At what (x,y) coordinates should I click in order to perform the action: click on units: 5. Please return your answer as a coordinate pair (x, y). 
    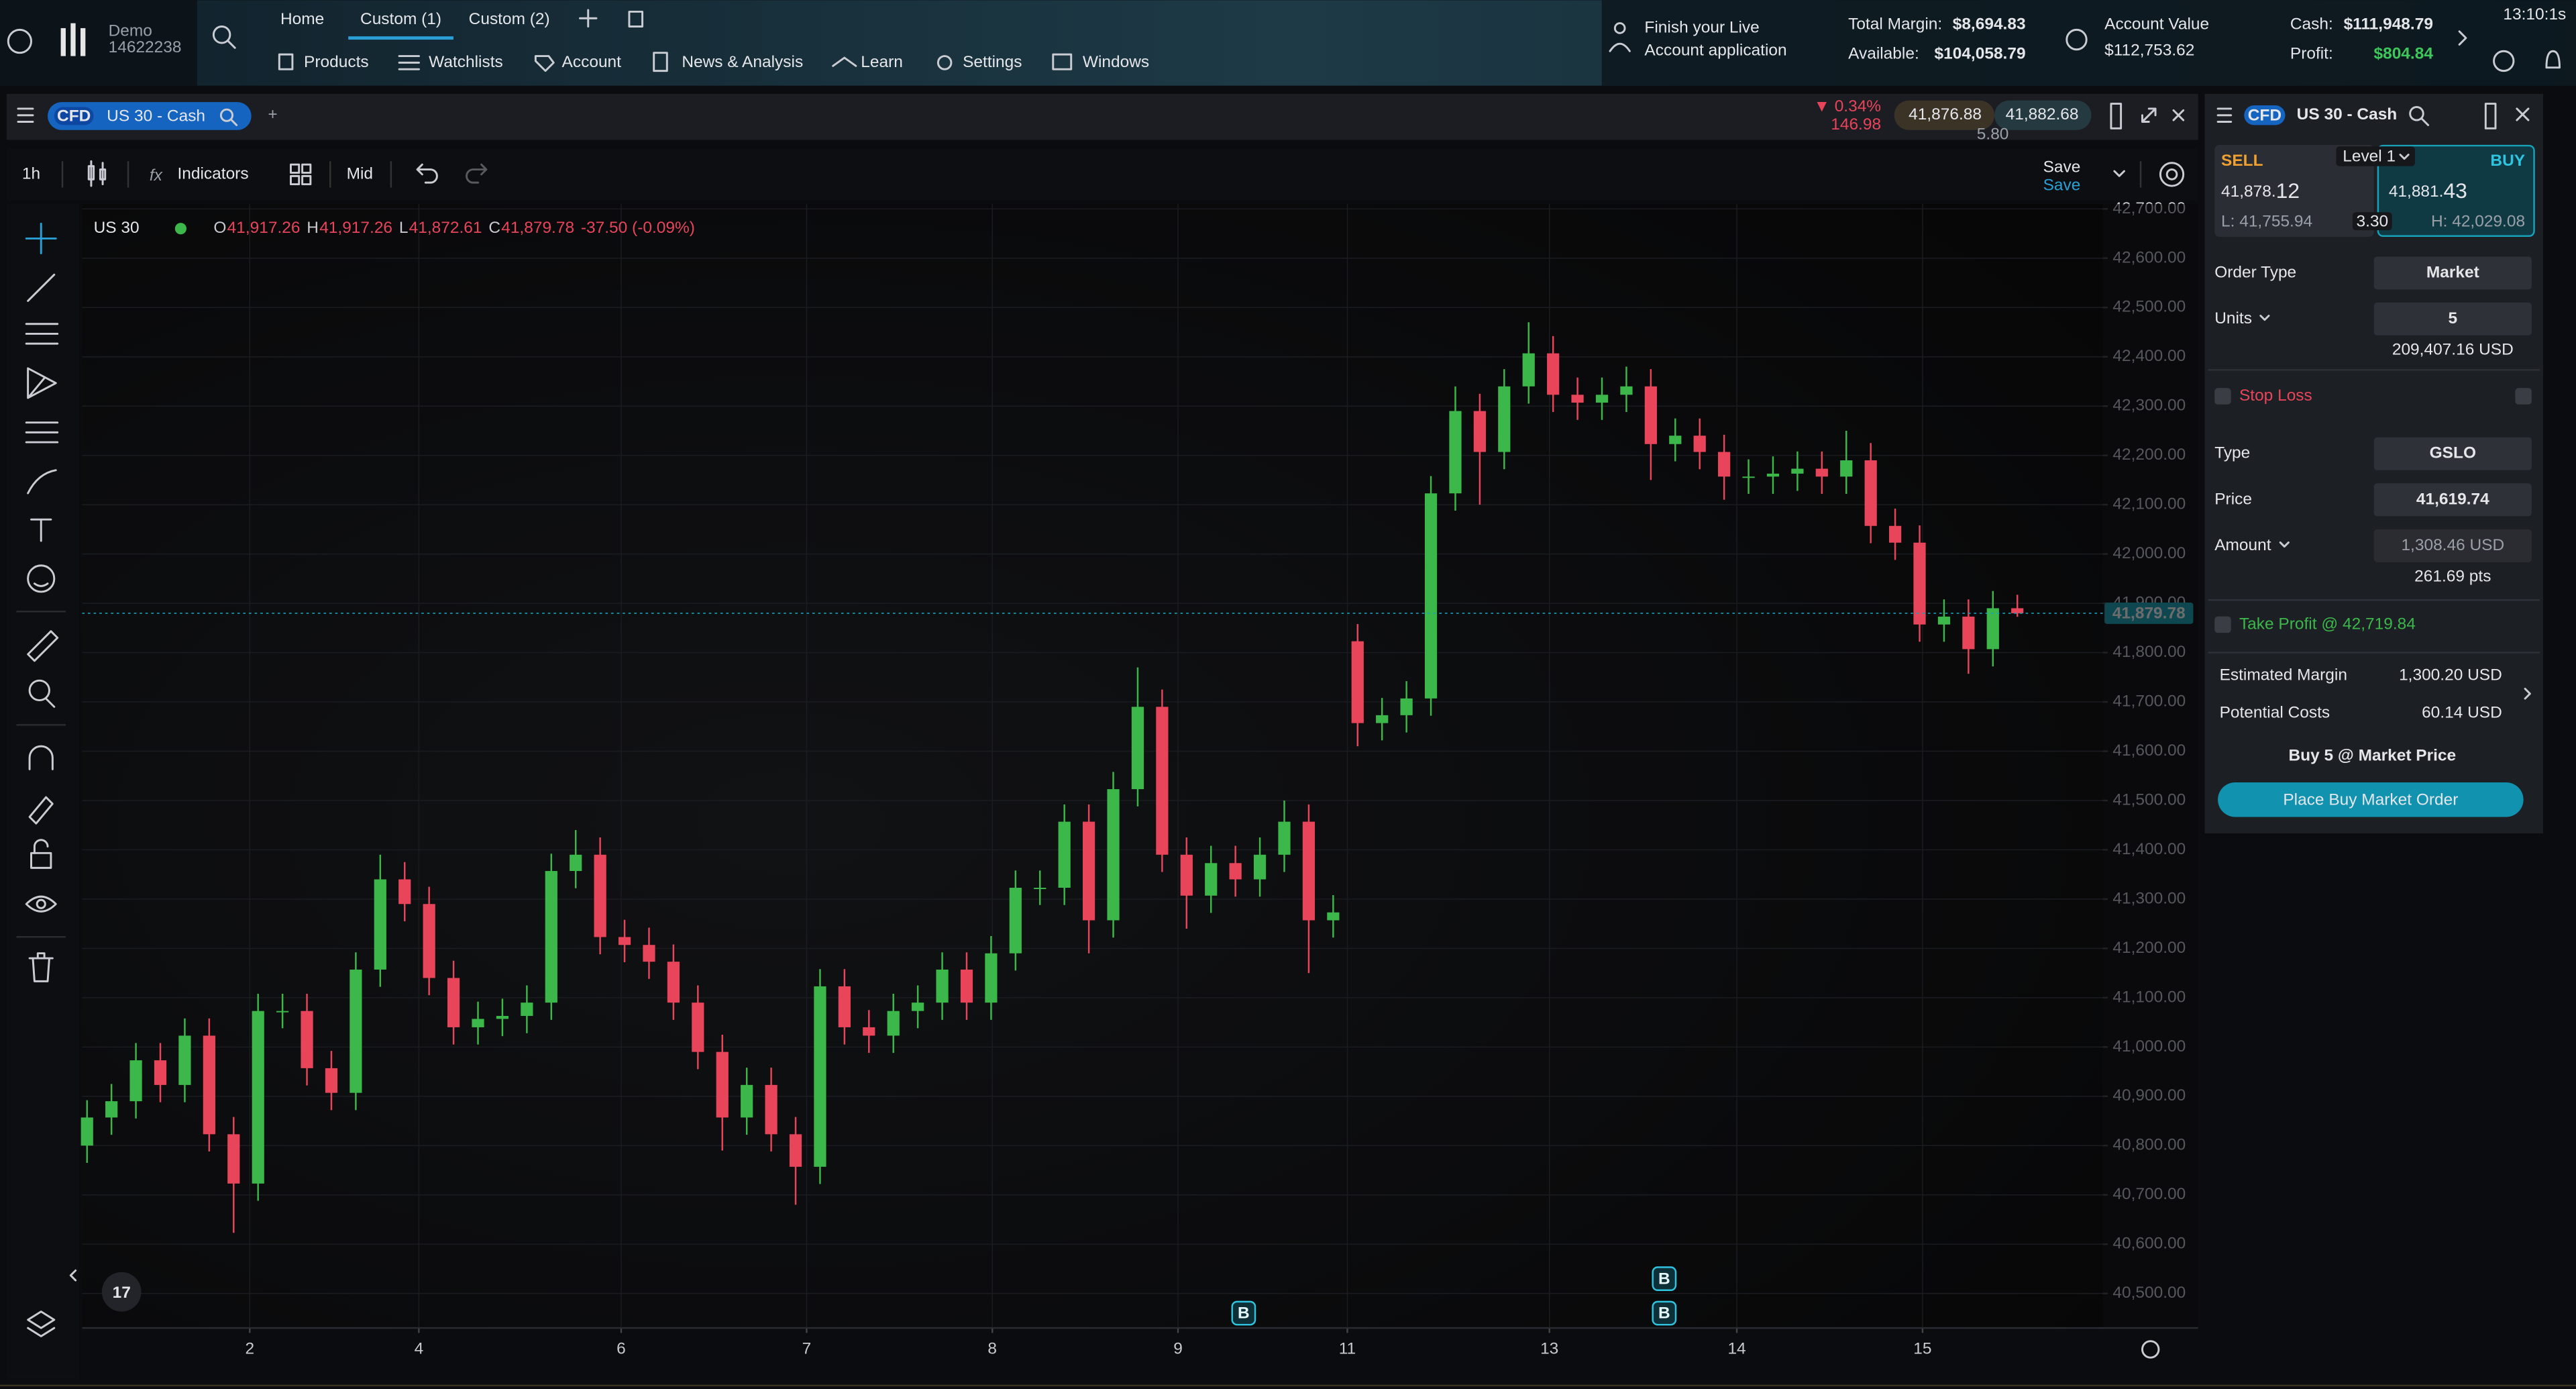
    Looking at the image, I should click on (2453, 318).